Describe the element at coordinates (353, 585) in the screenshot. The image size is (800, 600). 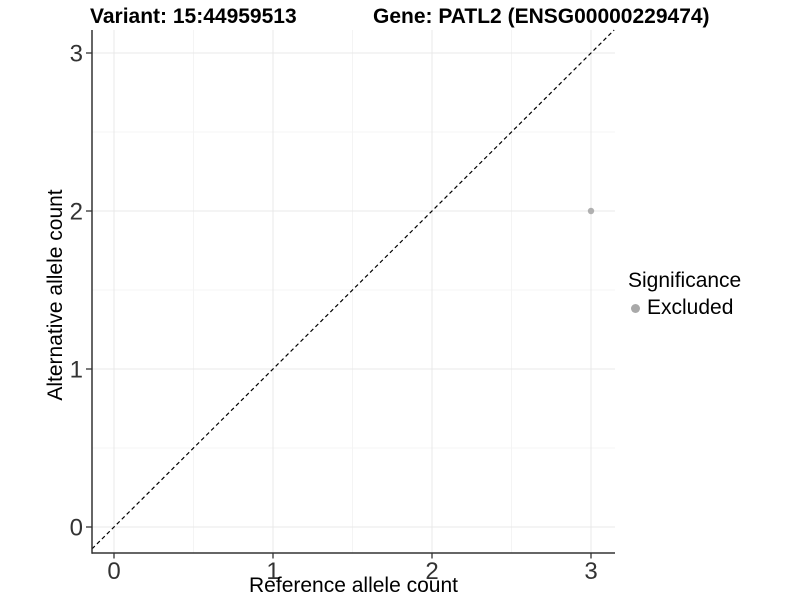
I see `x-axis-title: Reference allele count` at that location.